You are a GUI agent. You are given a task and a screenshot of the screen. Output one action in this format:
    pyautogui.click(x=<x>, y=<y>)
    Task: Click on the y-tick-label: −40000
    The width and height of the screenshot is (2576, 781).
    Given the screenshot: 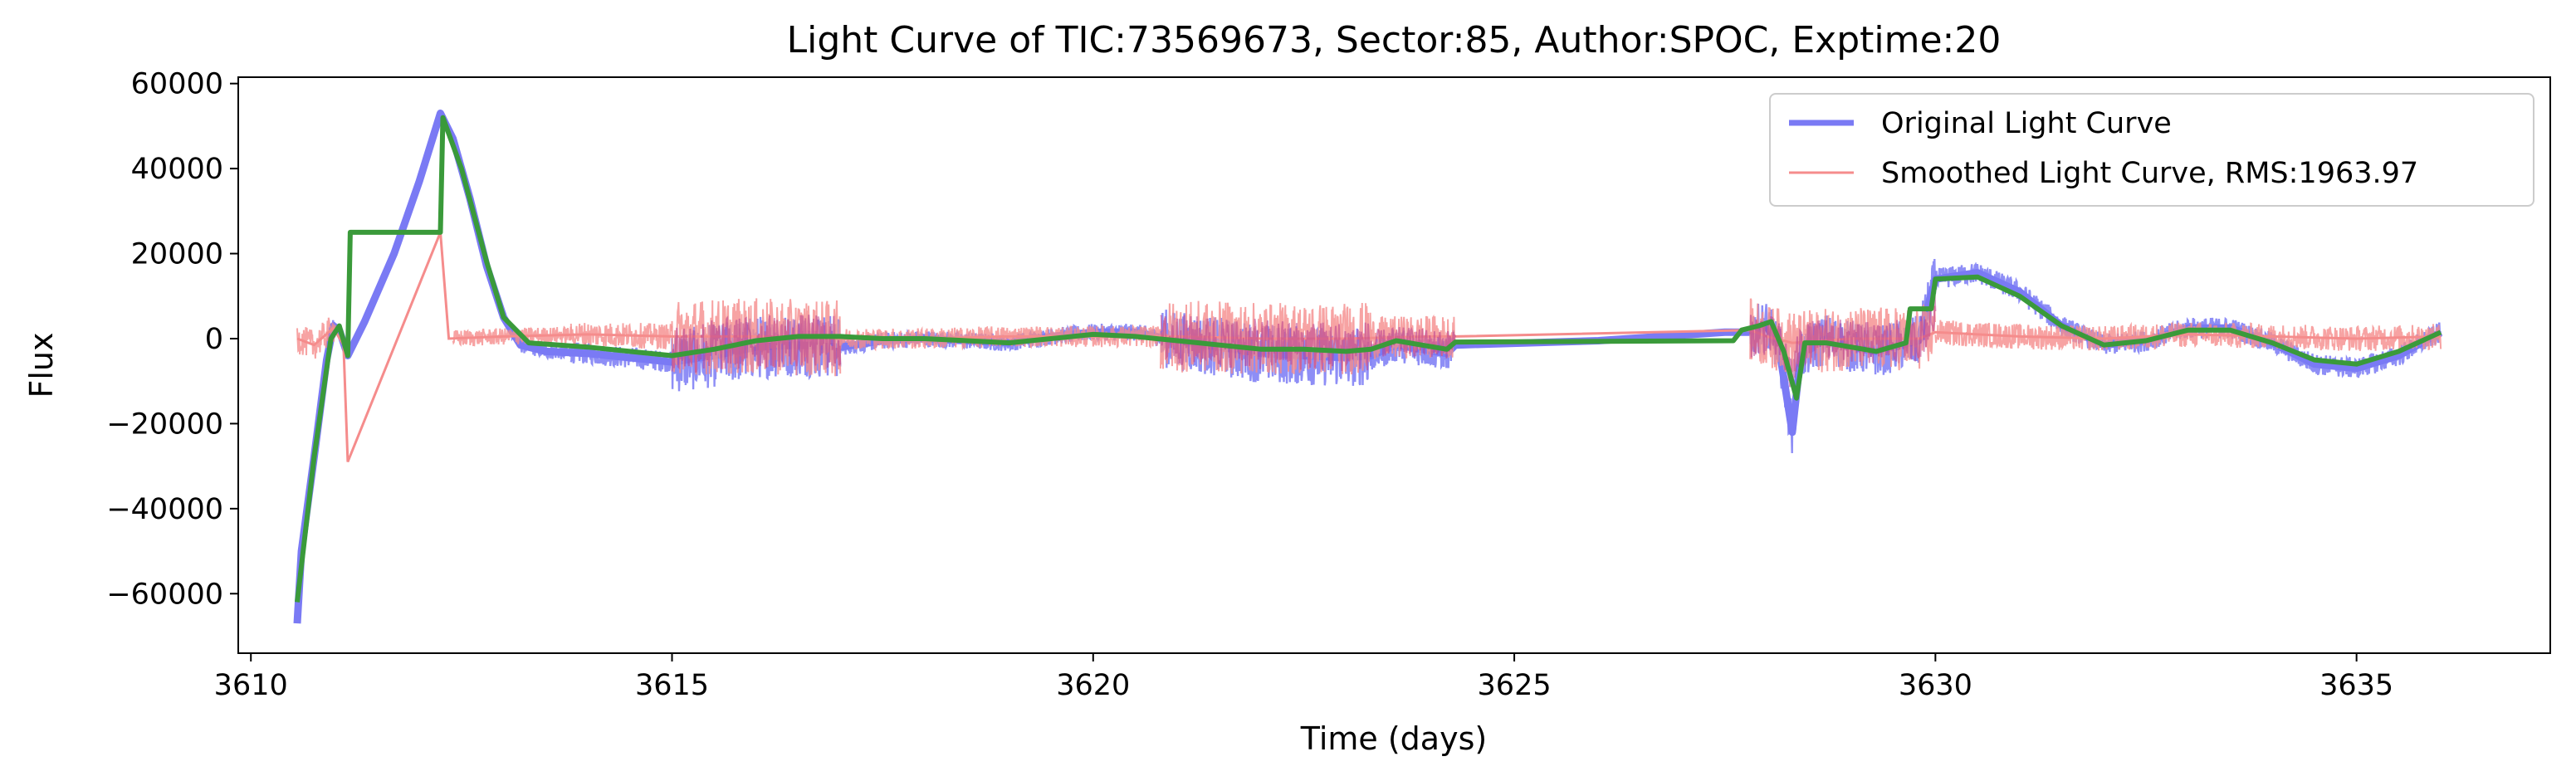 What is the action you would take?
    pyautogui.click(x=164, y=509)
    